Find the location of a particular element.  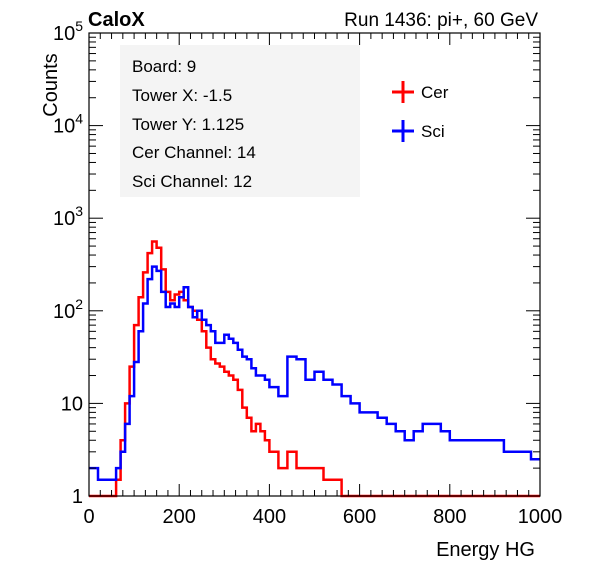

info-sci-channel: Sci Channel: 12 is located at coordinates (192, 181).